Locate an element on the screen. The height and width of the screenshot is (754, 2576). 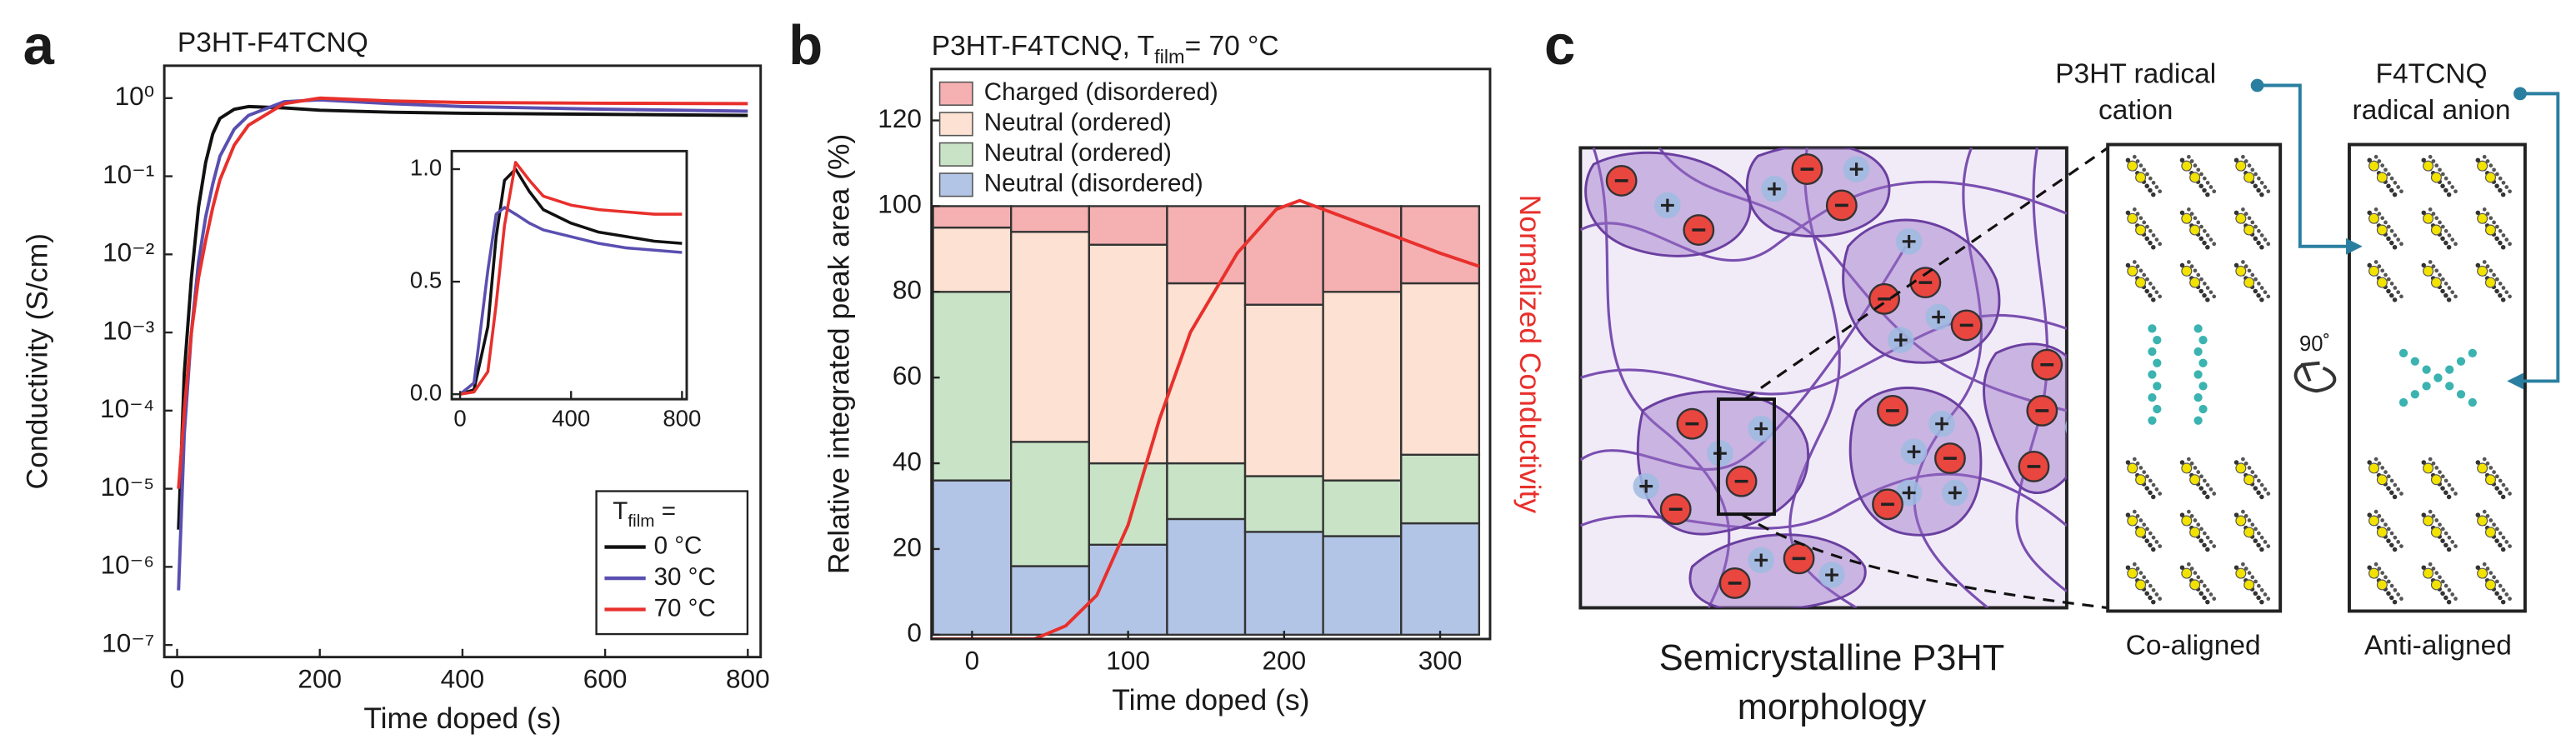
pointer-arrow is located at coordinates (2310, 169).